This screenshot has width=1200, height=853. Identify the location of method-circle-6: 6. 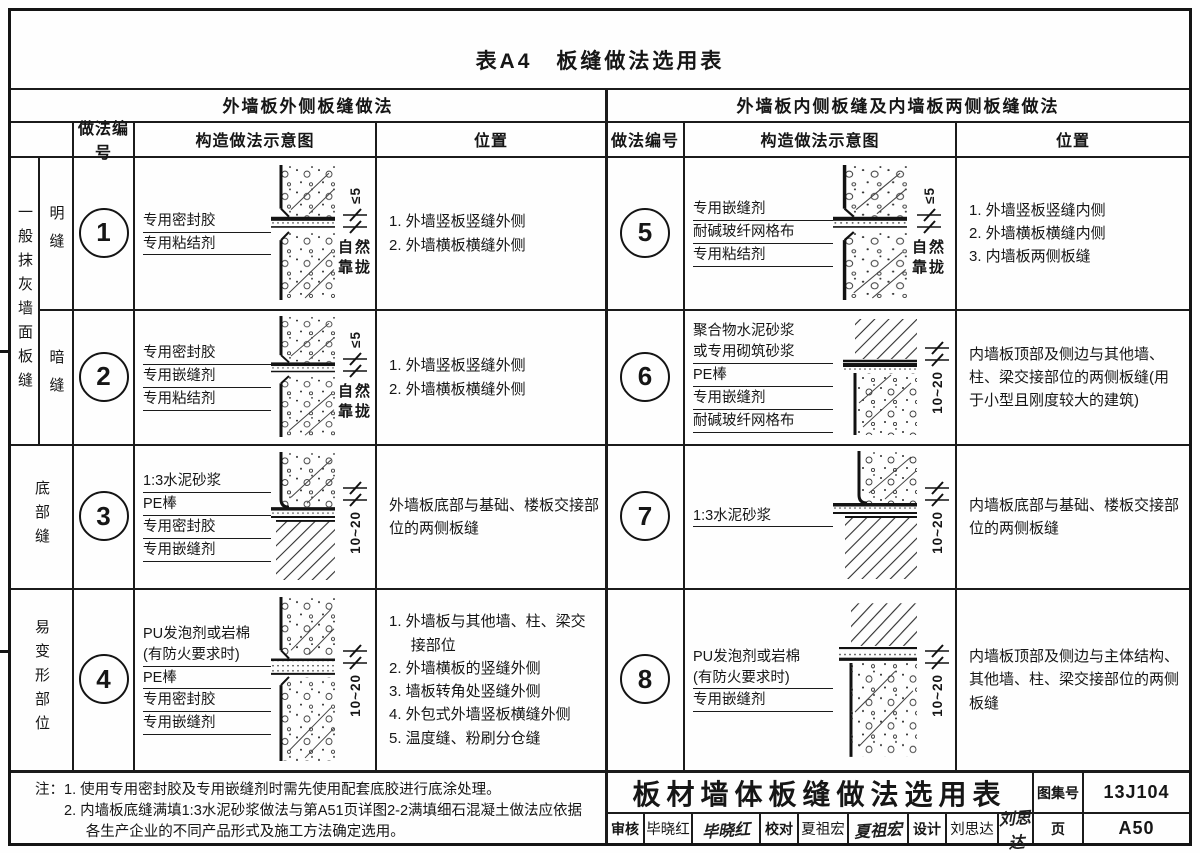
(645, 376).